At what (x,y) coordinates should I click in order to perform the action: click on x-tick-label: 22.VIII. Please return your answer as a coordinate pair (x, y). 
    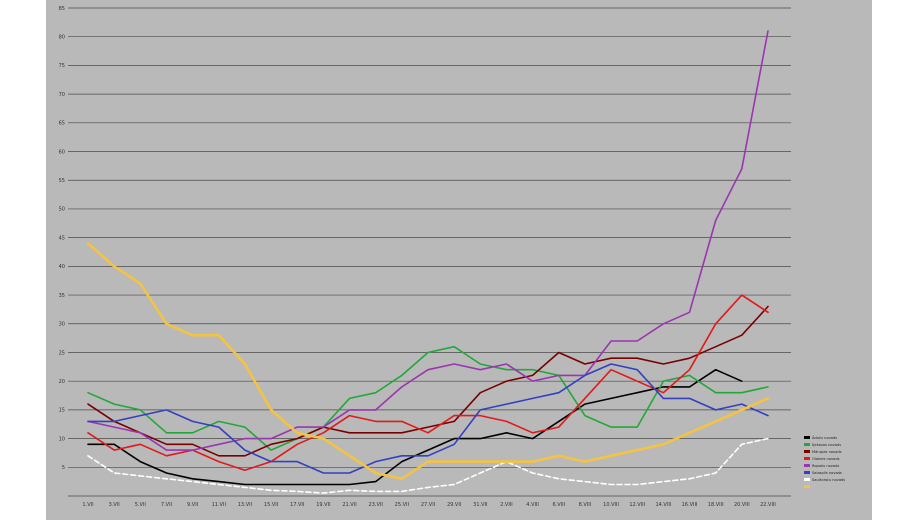
    Looking at the image, I should click on (768, 505).